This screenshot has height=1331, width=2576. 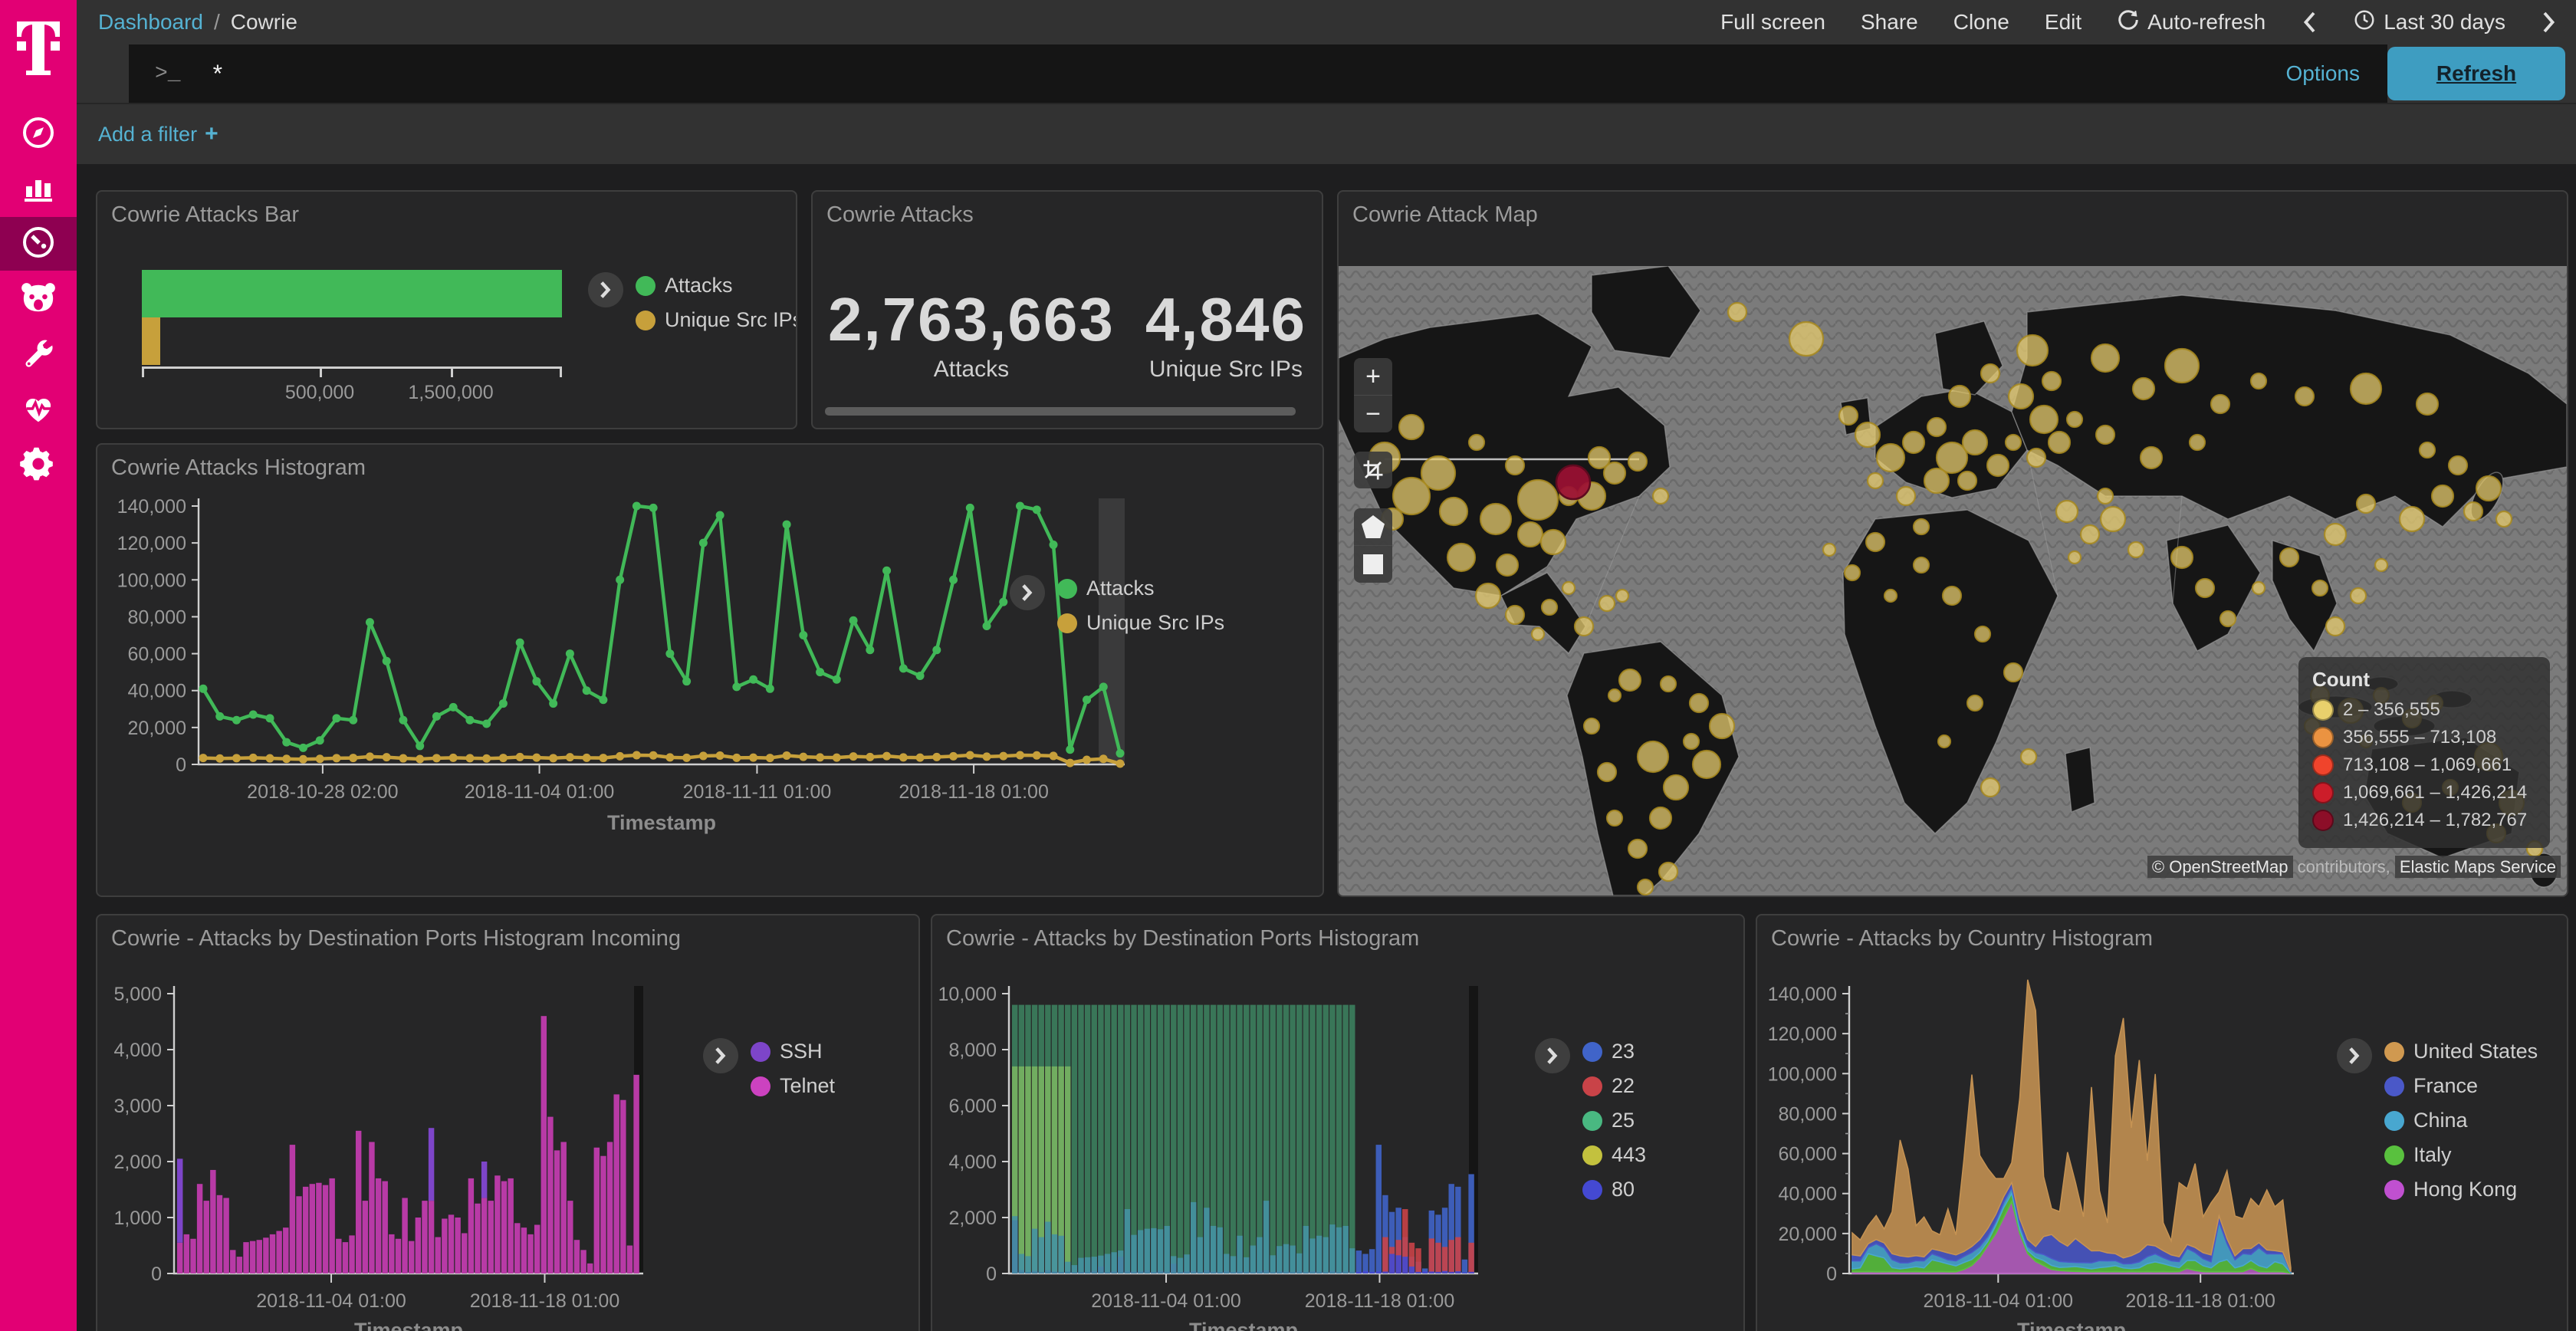 I want to click on legend-toggle-button, so click(x=1552, y=1055).